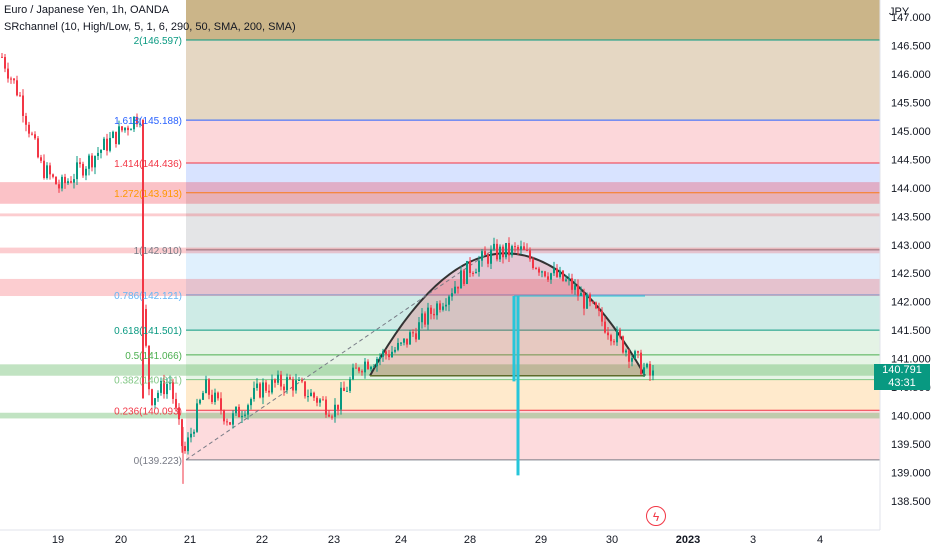  I want to click on trend-dashed, so click(339, 355).